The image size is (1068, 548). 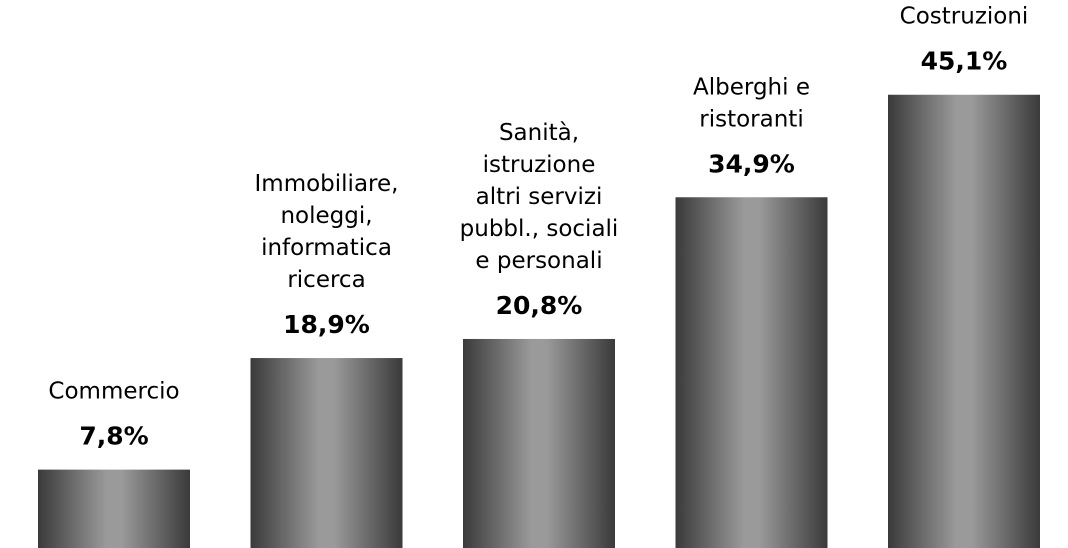 What do you see at coordinates (539, 305) in the screenshot?
I see `value-label: 20,8%` at bounding box center [539, 305].